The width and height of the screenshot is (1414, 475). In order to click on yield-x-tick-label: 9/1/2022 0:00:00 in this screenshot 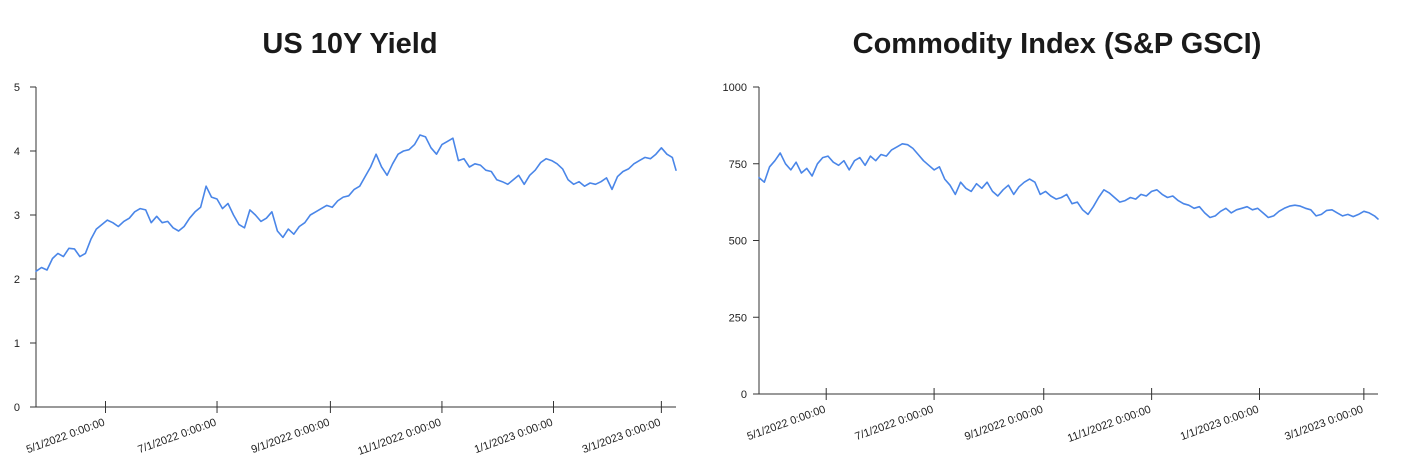, I will do `click(291, 437)`.